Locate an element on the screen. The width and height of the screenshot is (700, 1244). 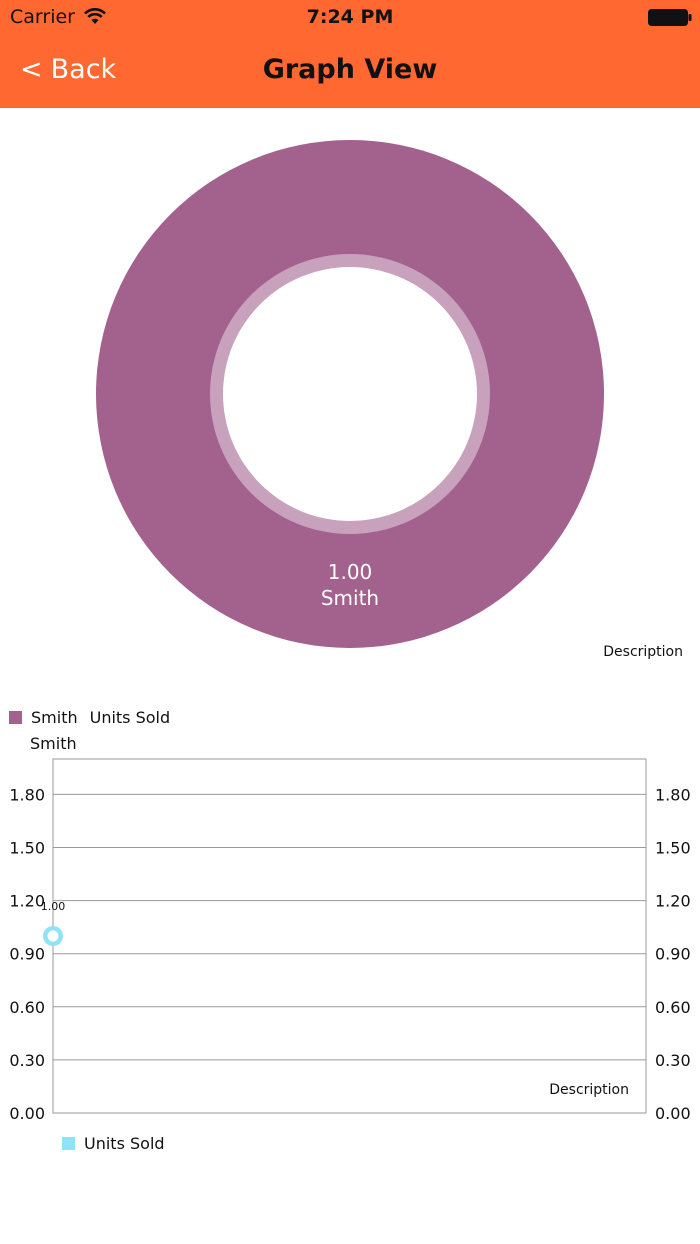
top-header: Carrier 7:24 PM < Back Graph View is located at coordinates (350, 54).